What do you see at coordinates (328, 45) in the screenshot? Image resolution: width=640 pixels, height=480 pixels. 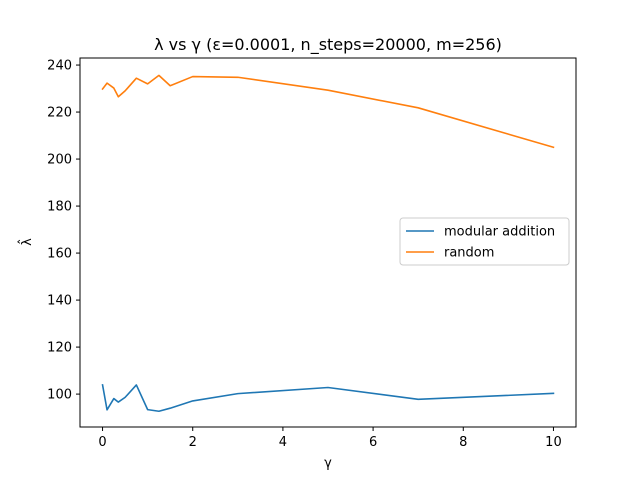 I see `chart-title: λ vs γ (ε=0.0001, n_steps=20000, m=256)` at bounding box center [328, 45].